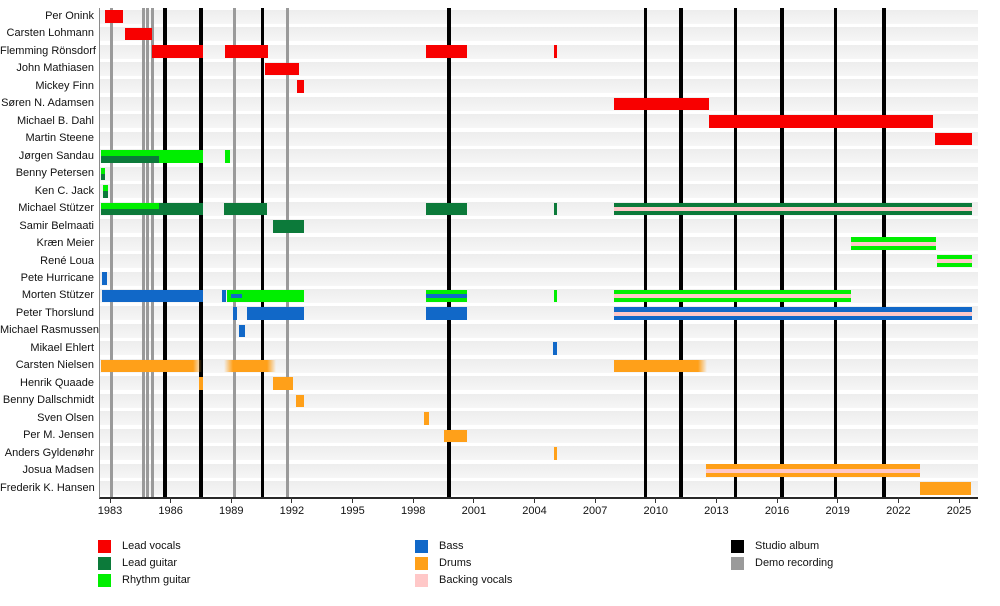 Image resolution: width=1000 pixels, height=606 pixels. I want to click on member-label: Carsten Nielsen, so click(54, 365).